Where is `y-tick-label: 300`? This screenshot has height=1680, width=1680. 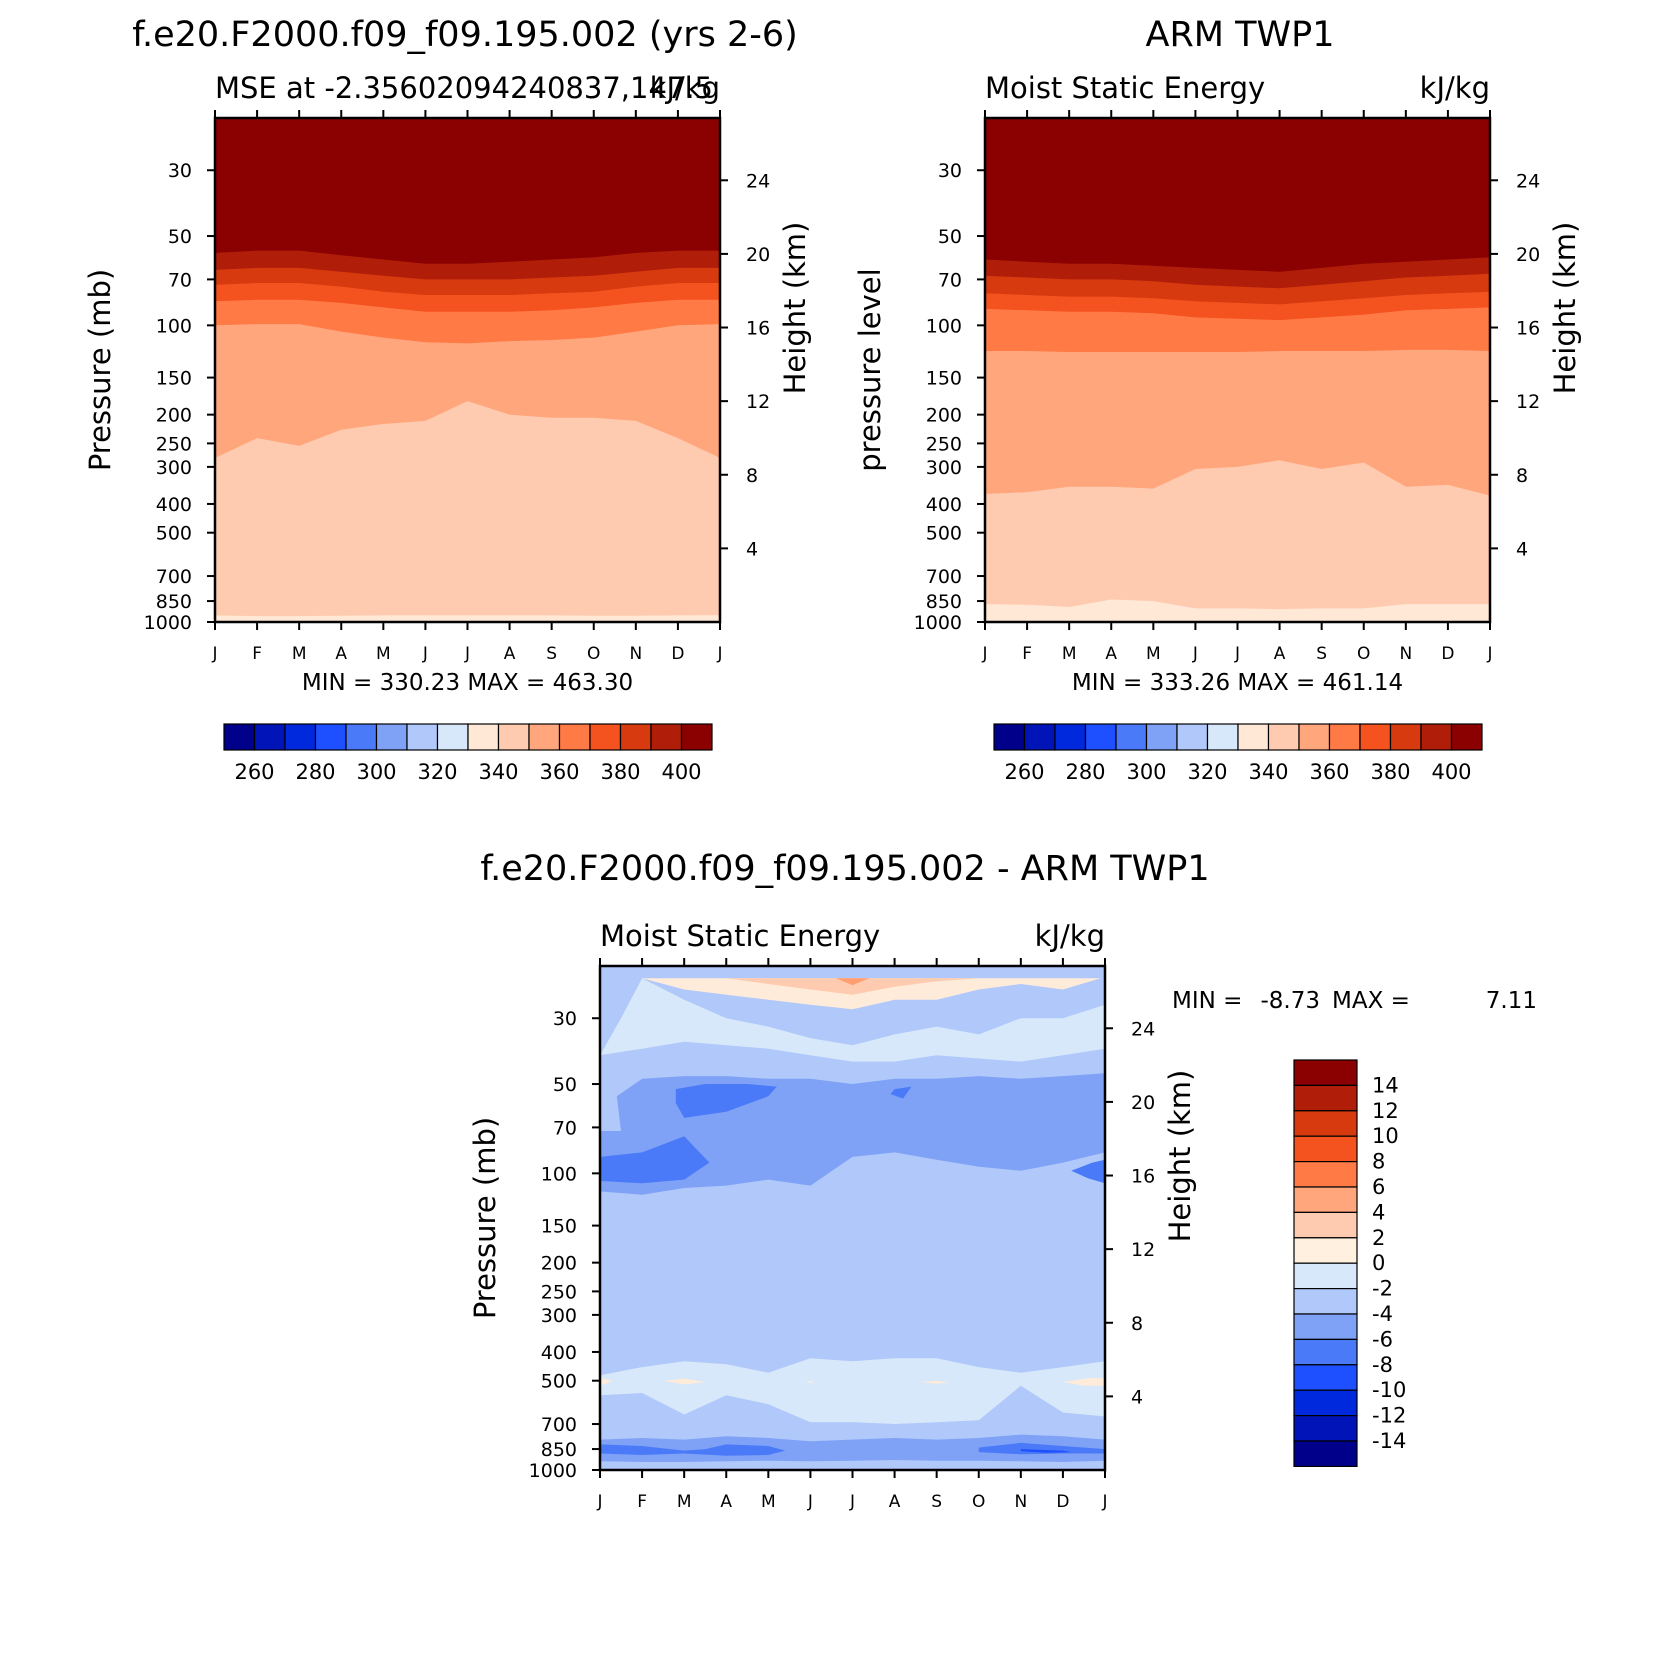 y-tick-label: 300 is located at coordinates (559, 1316).